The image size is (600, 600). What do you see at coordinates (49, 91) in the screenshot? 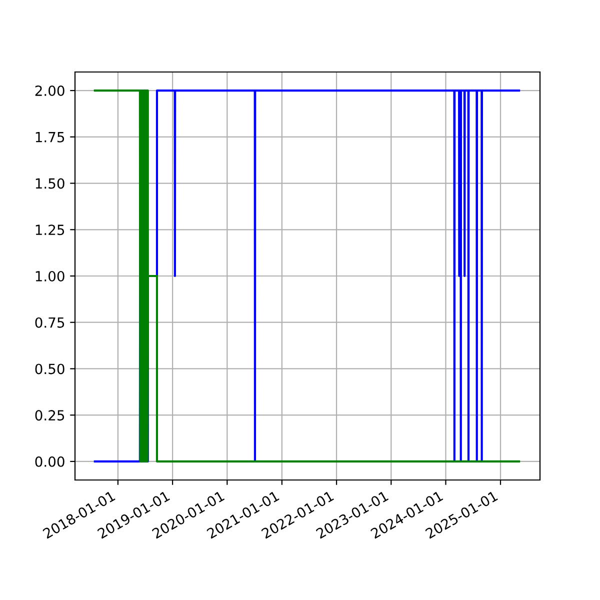
I see `y-tick-label: 2.00` at bounding box center [49, 91].